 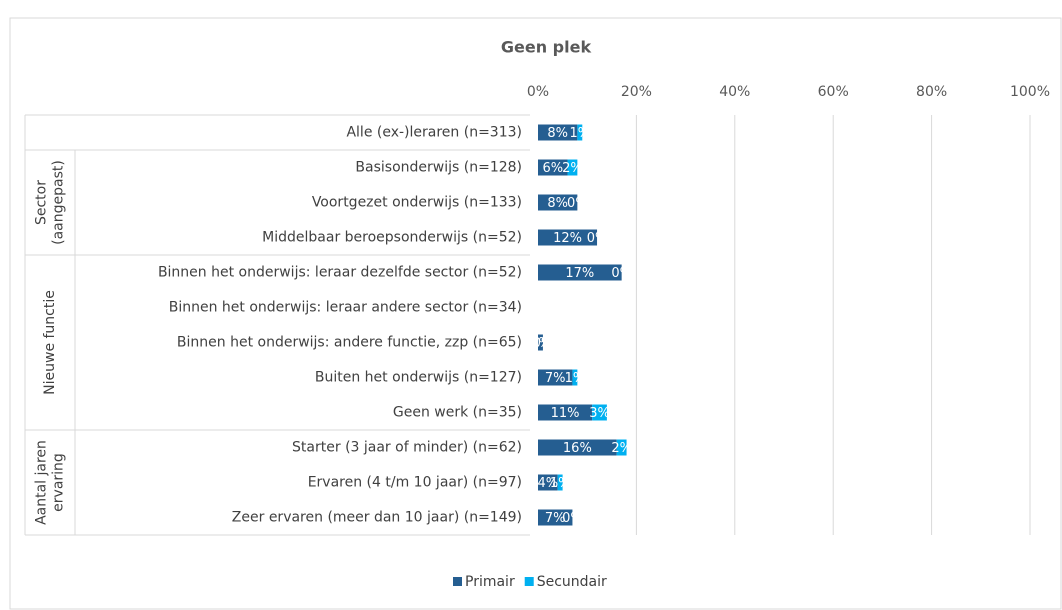 I want to click on category-label: Zeer ervaren (meer dan 10 jaar) (n=149), so click(x=377, y=518).